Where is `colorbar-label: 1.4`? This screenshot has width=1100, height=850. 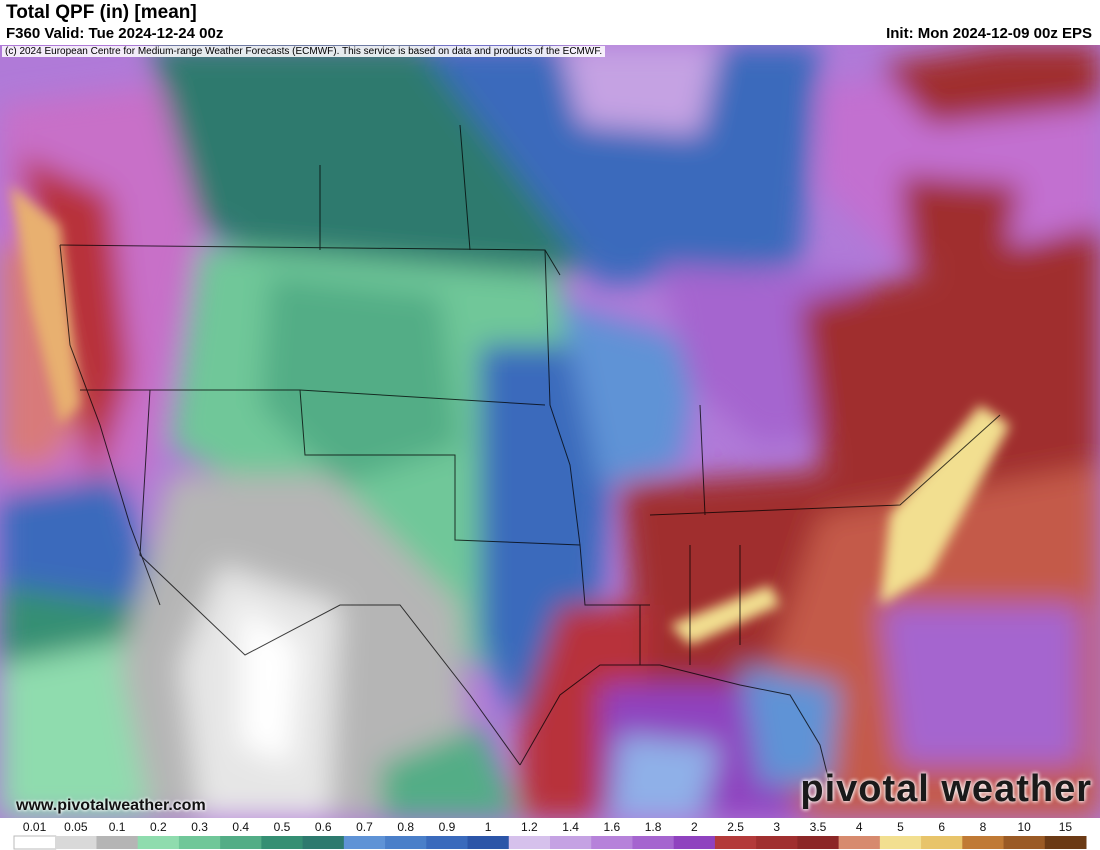 colorbar-label: 1.4 is located at coordinates (570, 827).